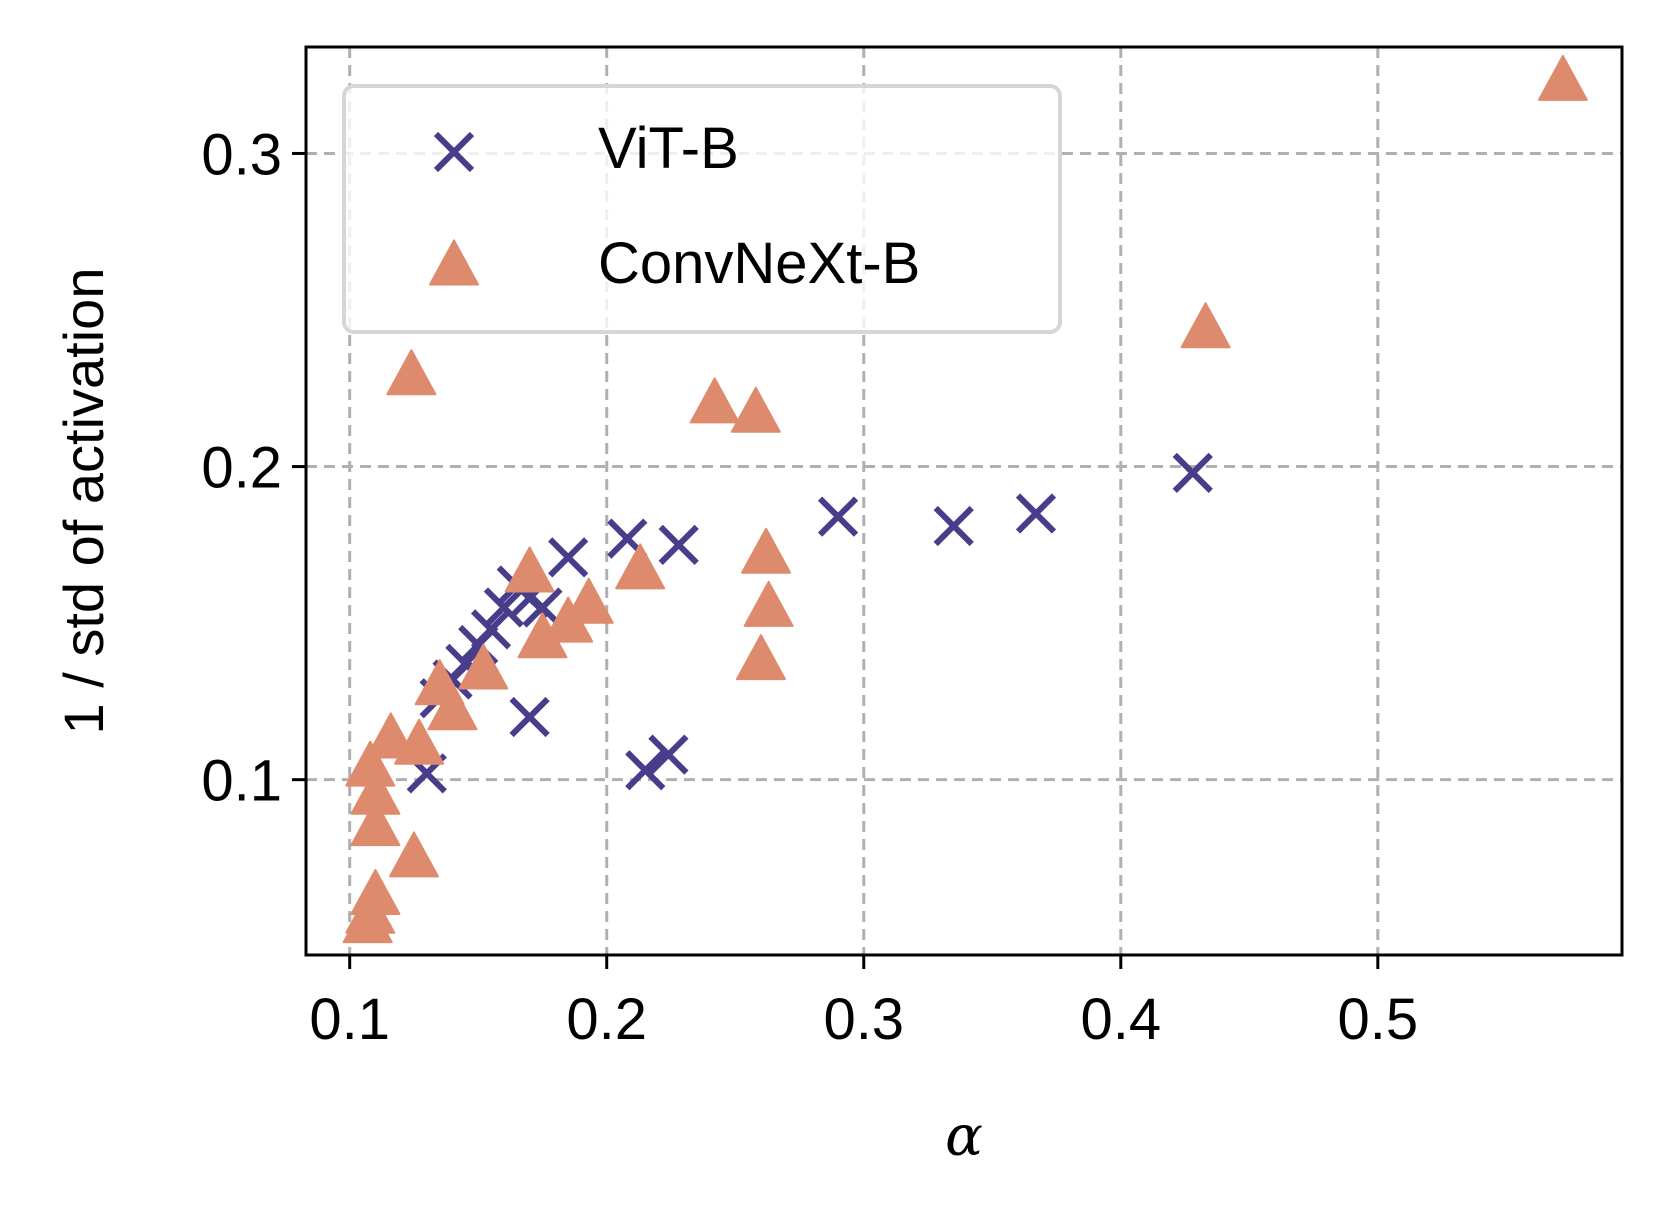 The image size is (1660, 1212). I want to click on x-axis-label: α, so click(964, 1136).